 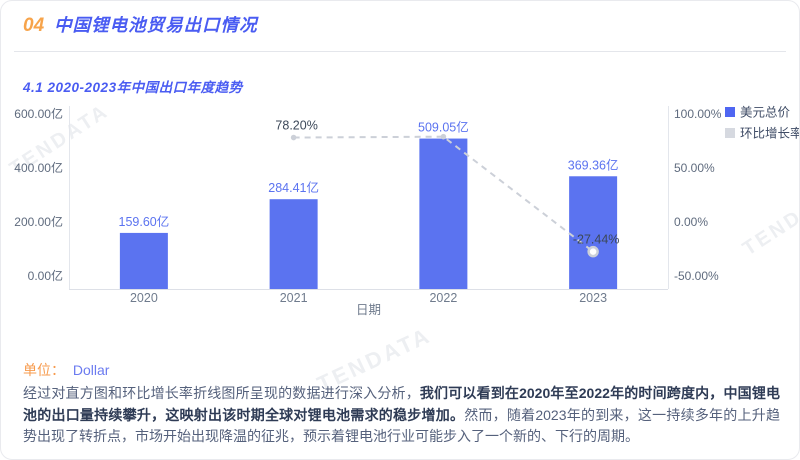 I want to click on header-divider, so click(x=400, y=51).